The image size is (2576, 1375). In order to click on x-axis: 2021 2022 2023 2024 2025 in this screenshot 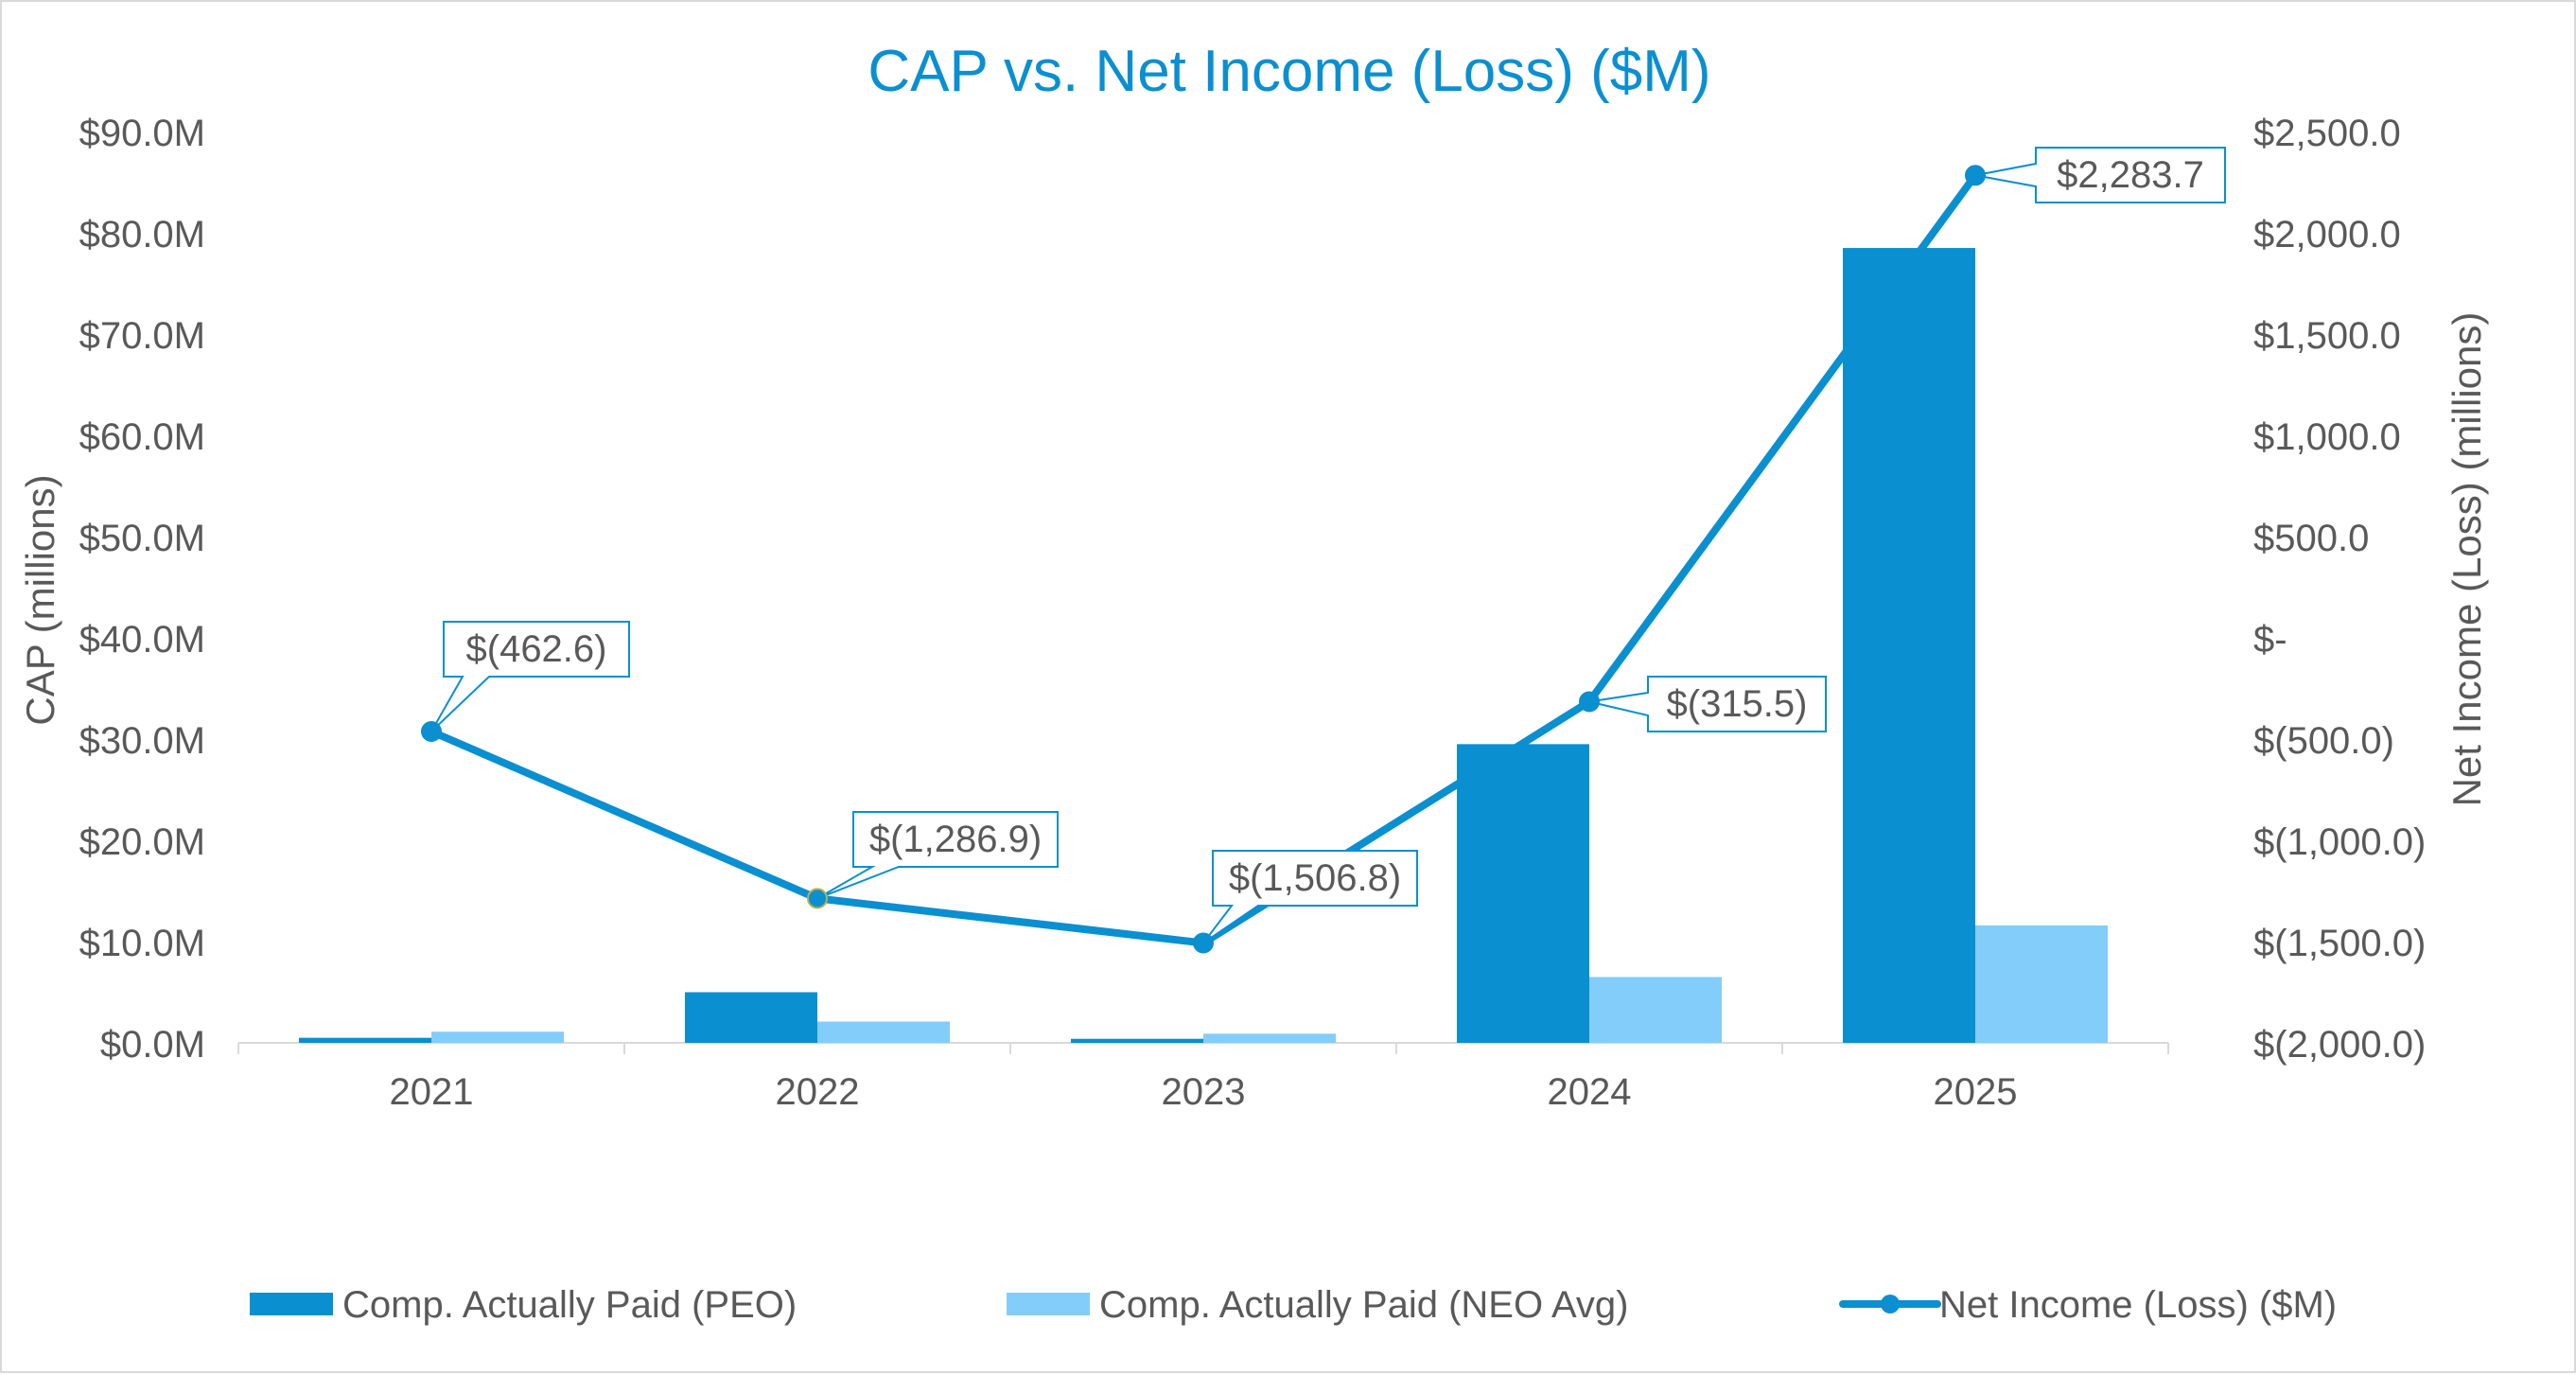, I will do `click(1203, 1077)`.